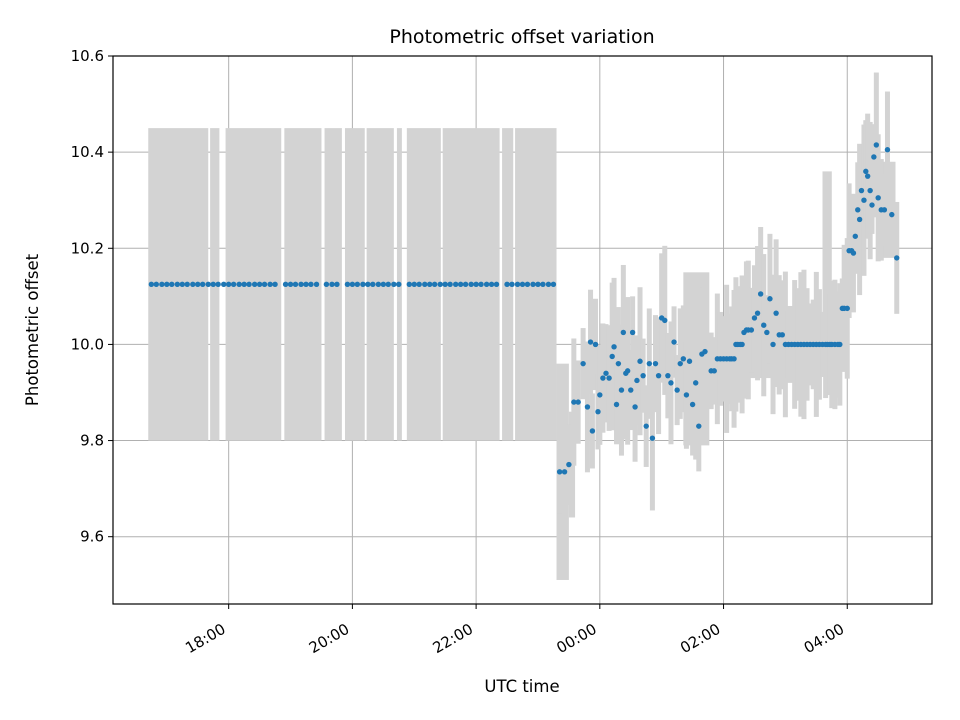  What do you see at coordinates (521, 37) in the screenshot?
I see `chart-title: Photometric offset variation` at bounding box center [521, 37].